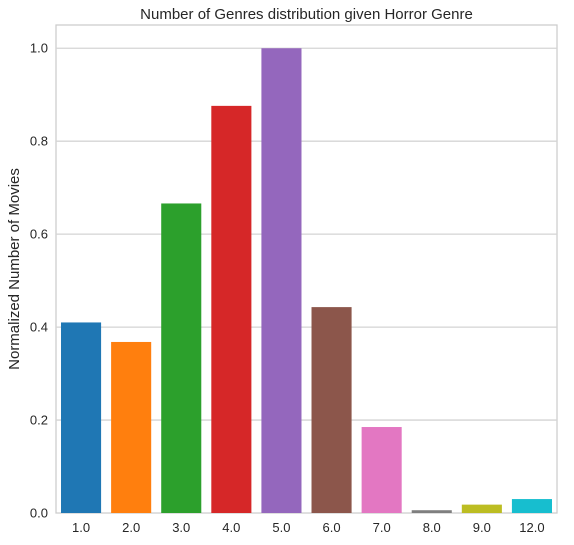 This screenshot has height=545, width=574. I want to click on y-axis-label: Normalized Number of Movies, so click(14, 269).